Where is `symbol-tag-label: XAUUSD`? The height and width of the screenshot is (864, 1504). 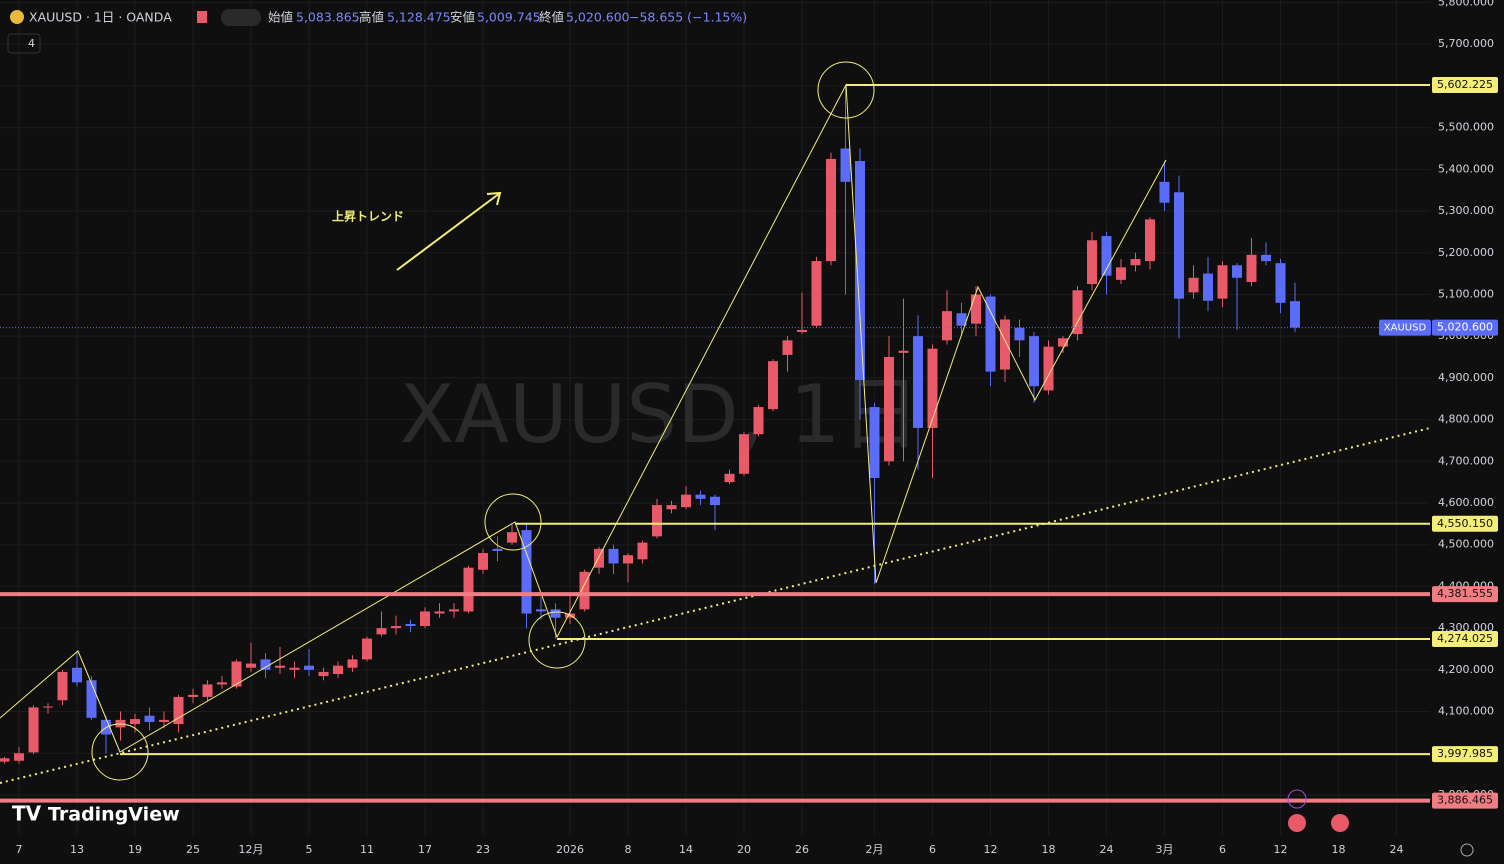 symbol-tag-label: XAUUSD is located at coordinates (1405, 328).